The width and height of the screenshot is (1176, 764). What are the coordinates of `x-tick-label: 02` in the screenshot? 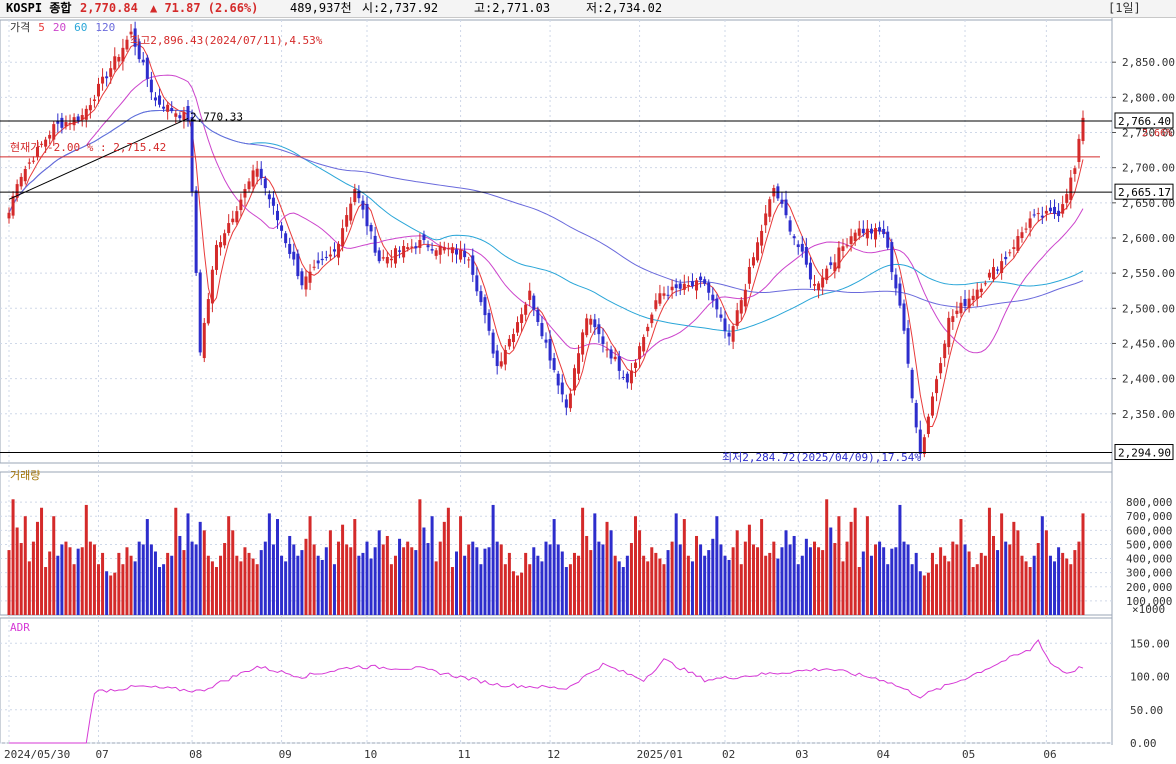 It's located at (728, 754).